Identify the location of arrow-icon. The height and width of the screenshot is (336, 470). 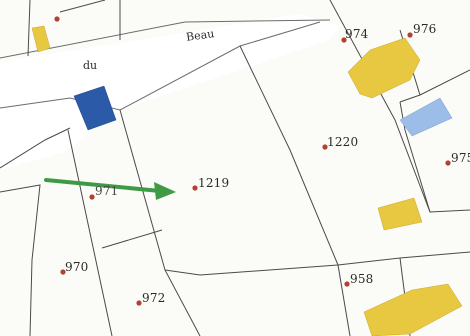
(110, 189).